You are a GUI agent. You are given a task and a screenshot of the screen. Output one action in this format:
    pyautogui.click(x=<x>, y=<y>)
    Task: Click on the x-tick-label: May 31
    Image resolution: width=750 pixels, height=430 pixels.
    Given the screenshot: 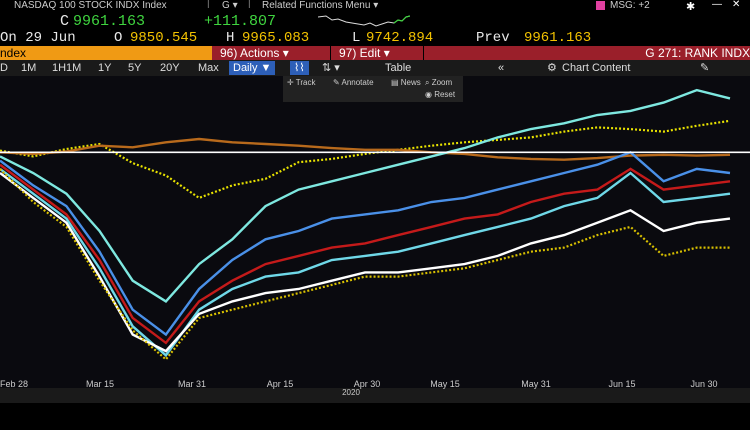 What is the action you would take?
    pyautogui.click(x=536, y=384)
    